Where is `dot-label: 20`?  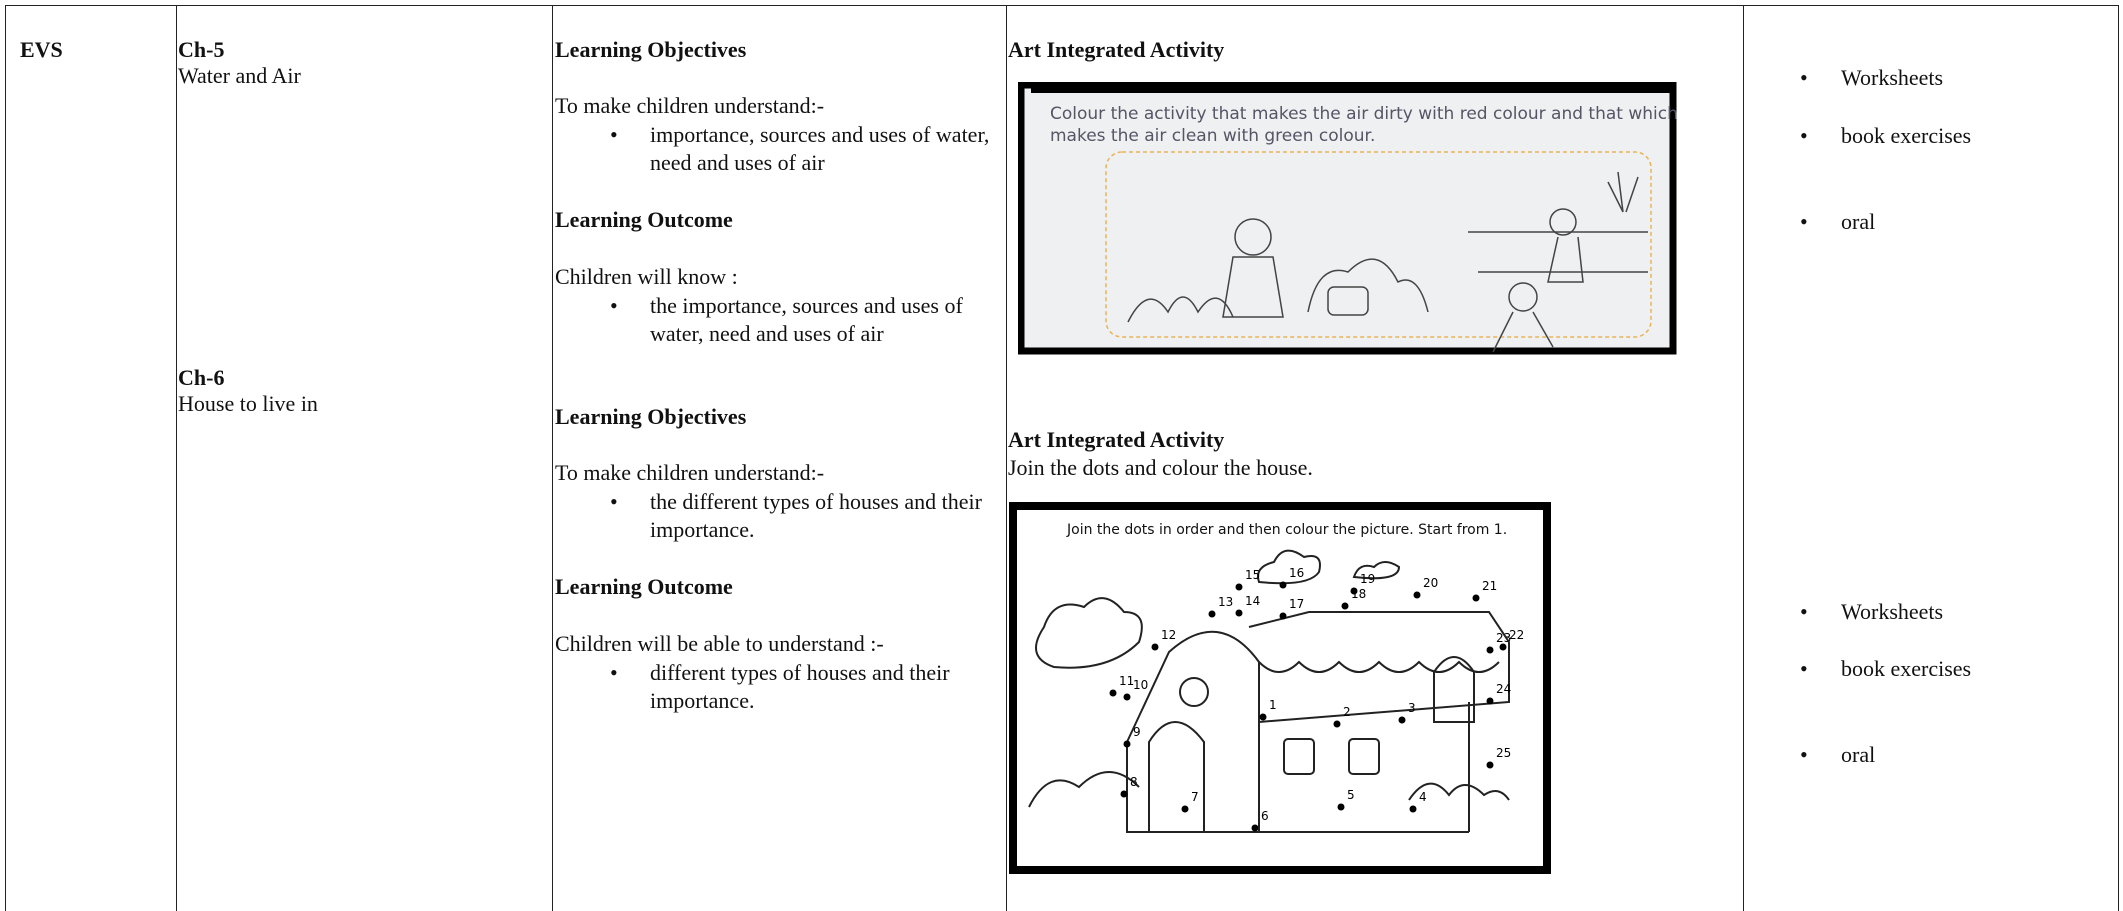 dot-label: 20 is located at coordinates (1430, 583).